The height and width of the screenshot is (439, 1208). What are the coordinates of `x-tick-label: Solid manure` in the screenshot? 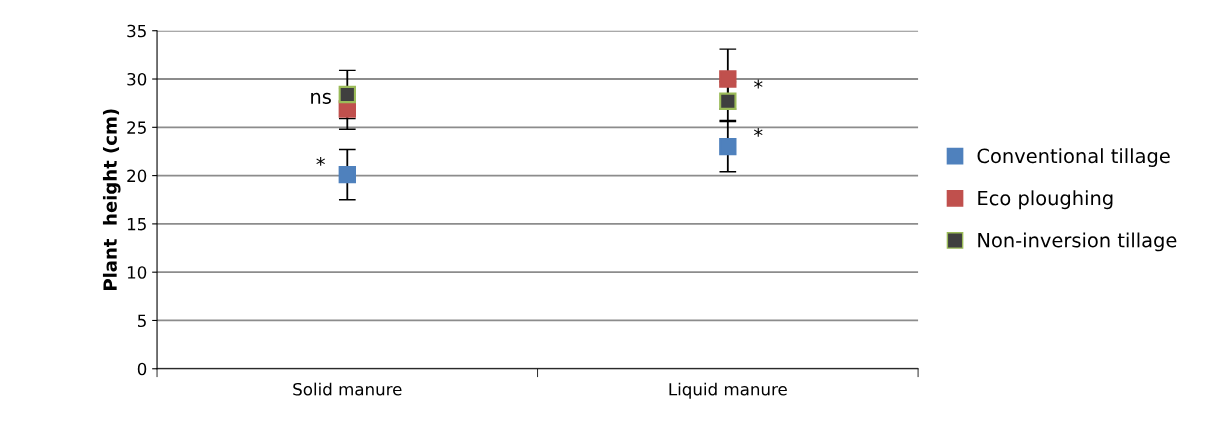 It's located at (347, 389).